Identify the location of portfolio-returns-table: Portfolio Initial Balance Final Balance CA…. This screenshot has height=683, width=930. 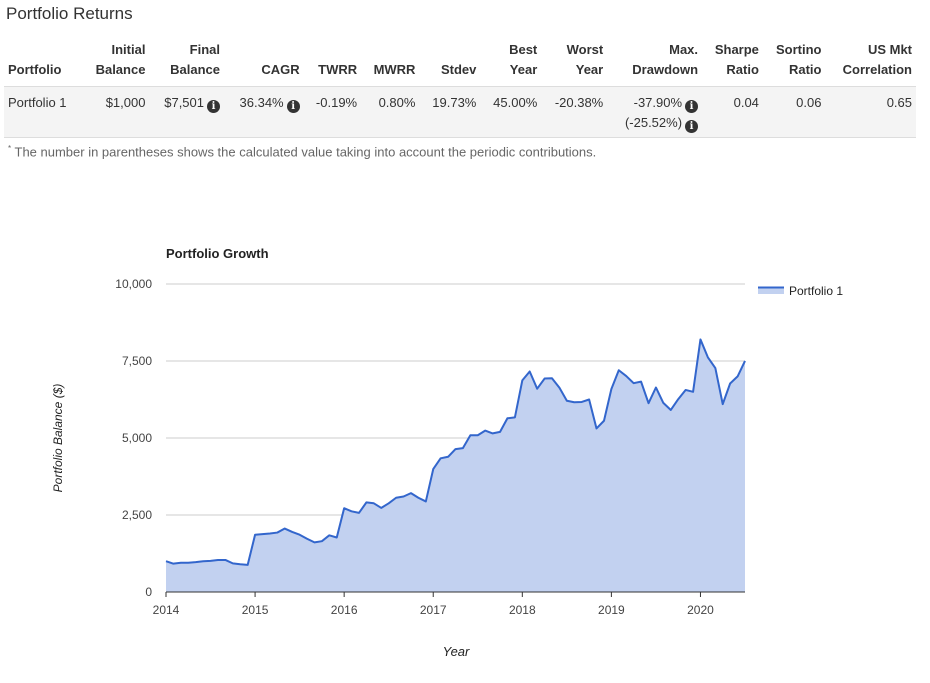
(460, 87).